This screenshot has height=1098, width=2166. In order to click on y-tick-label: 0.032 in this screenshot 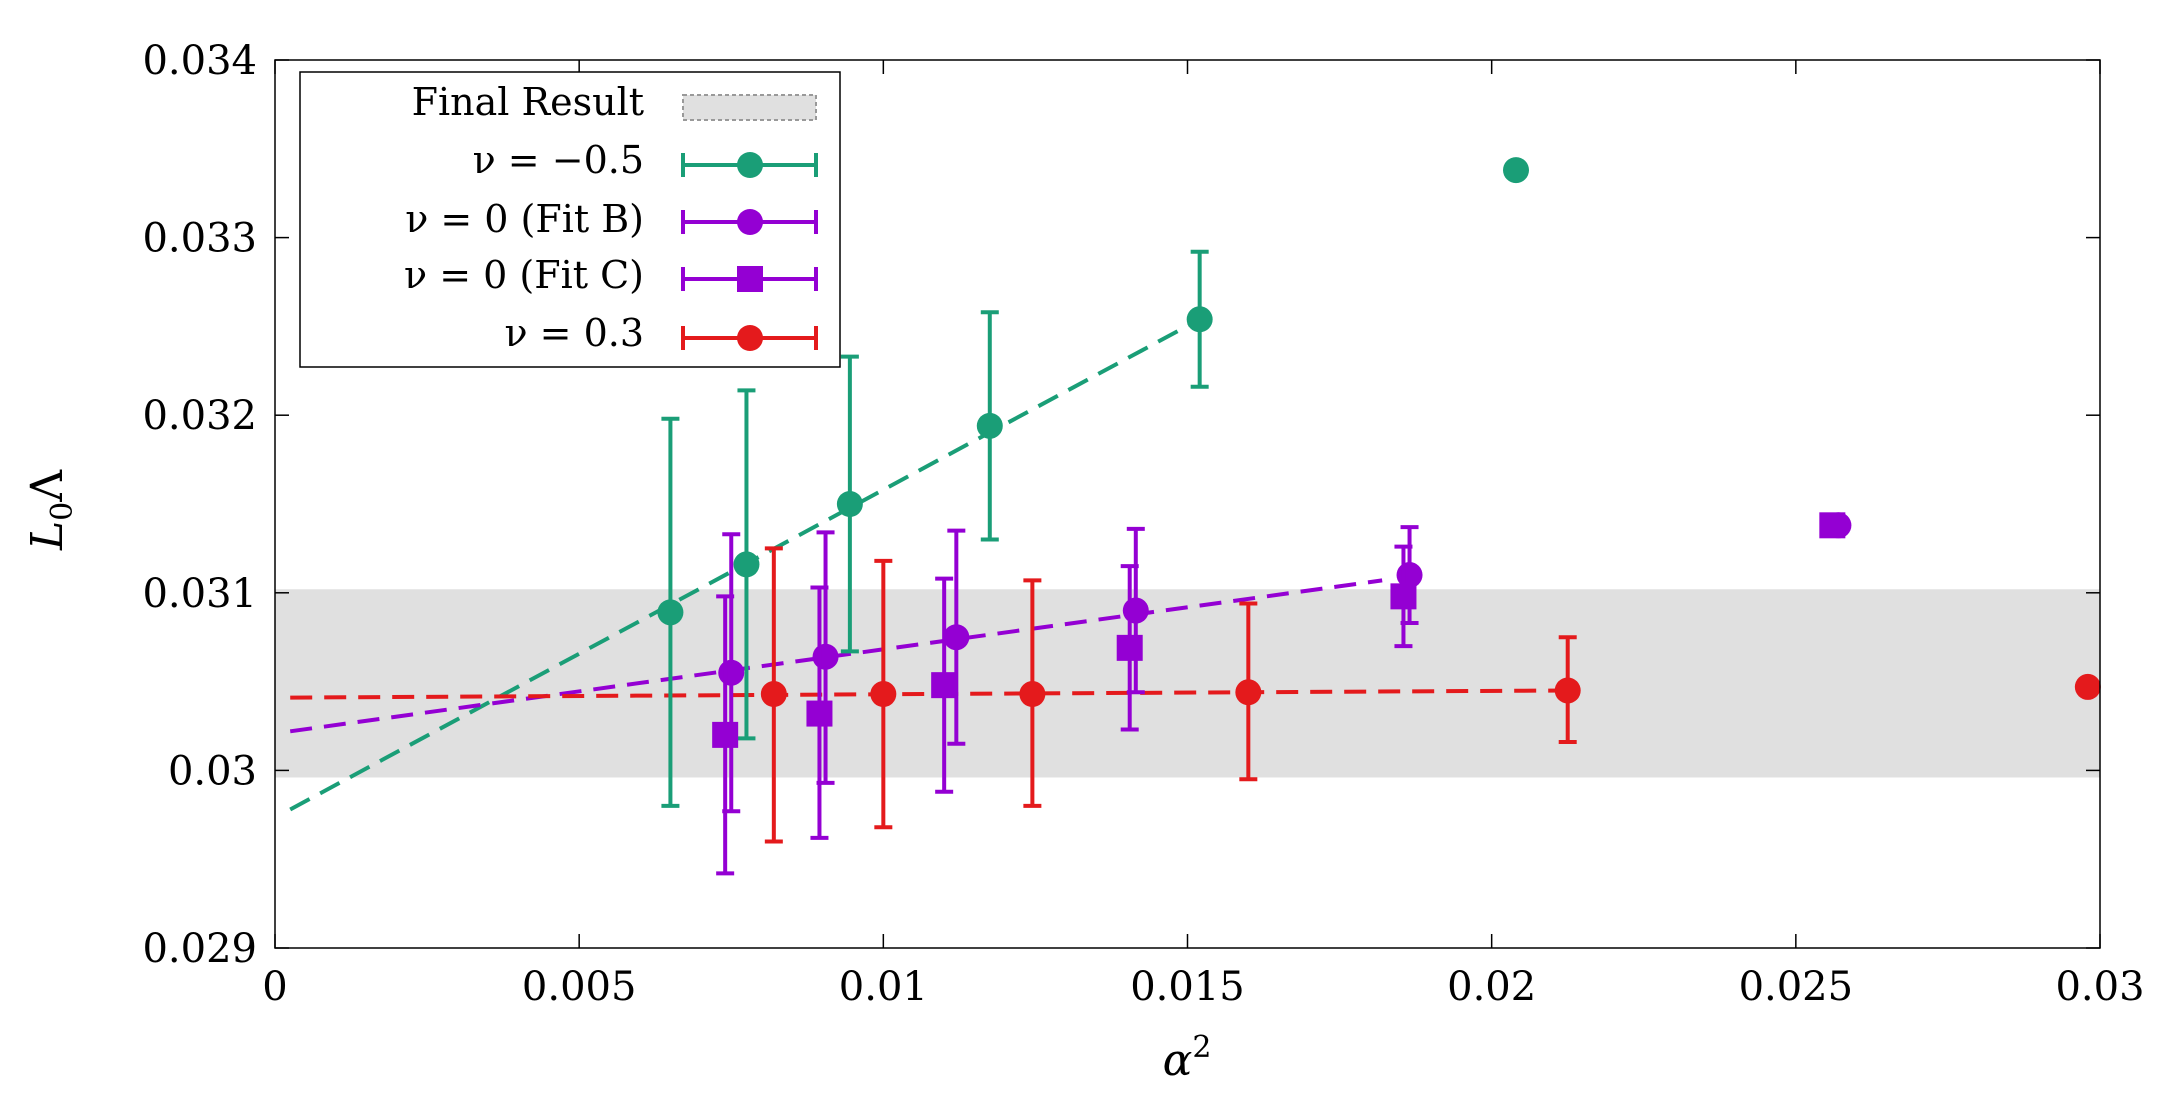, I will do `click(199, 416)`.